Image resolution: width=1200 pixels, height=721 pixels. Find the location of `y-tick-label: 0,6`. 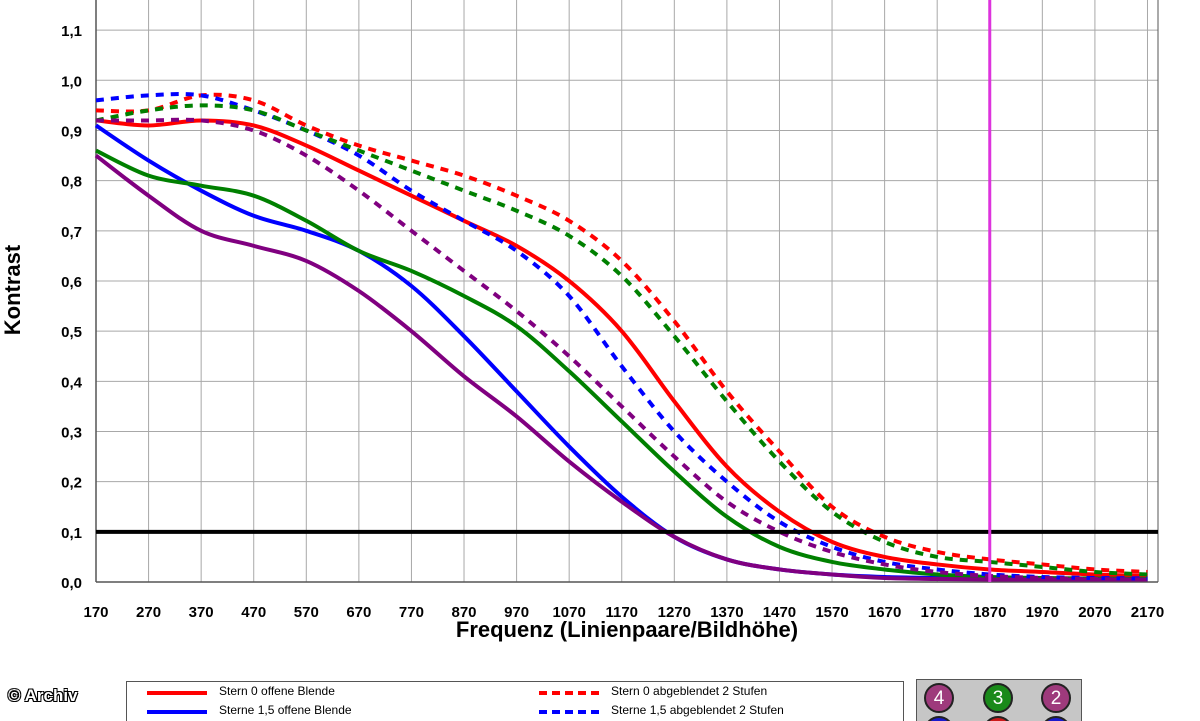

y-tick-label: 0,6 is located at coordinates (71, 282).